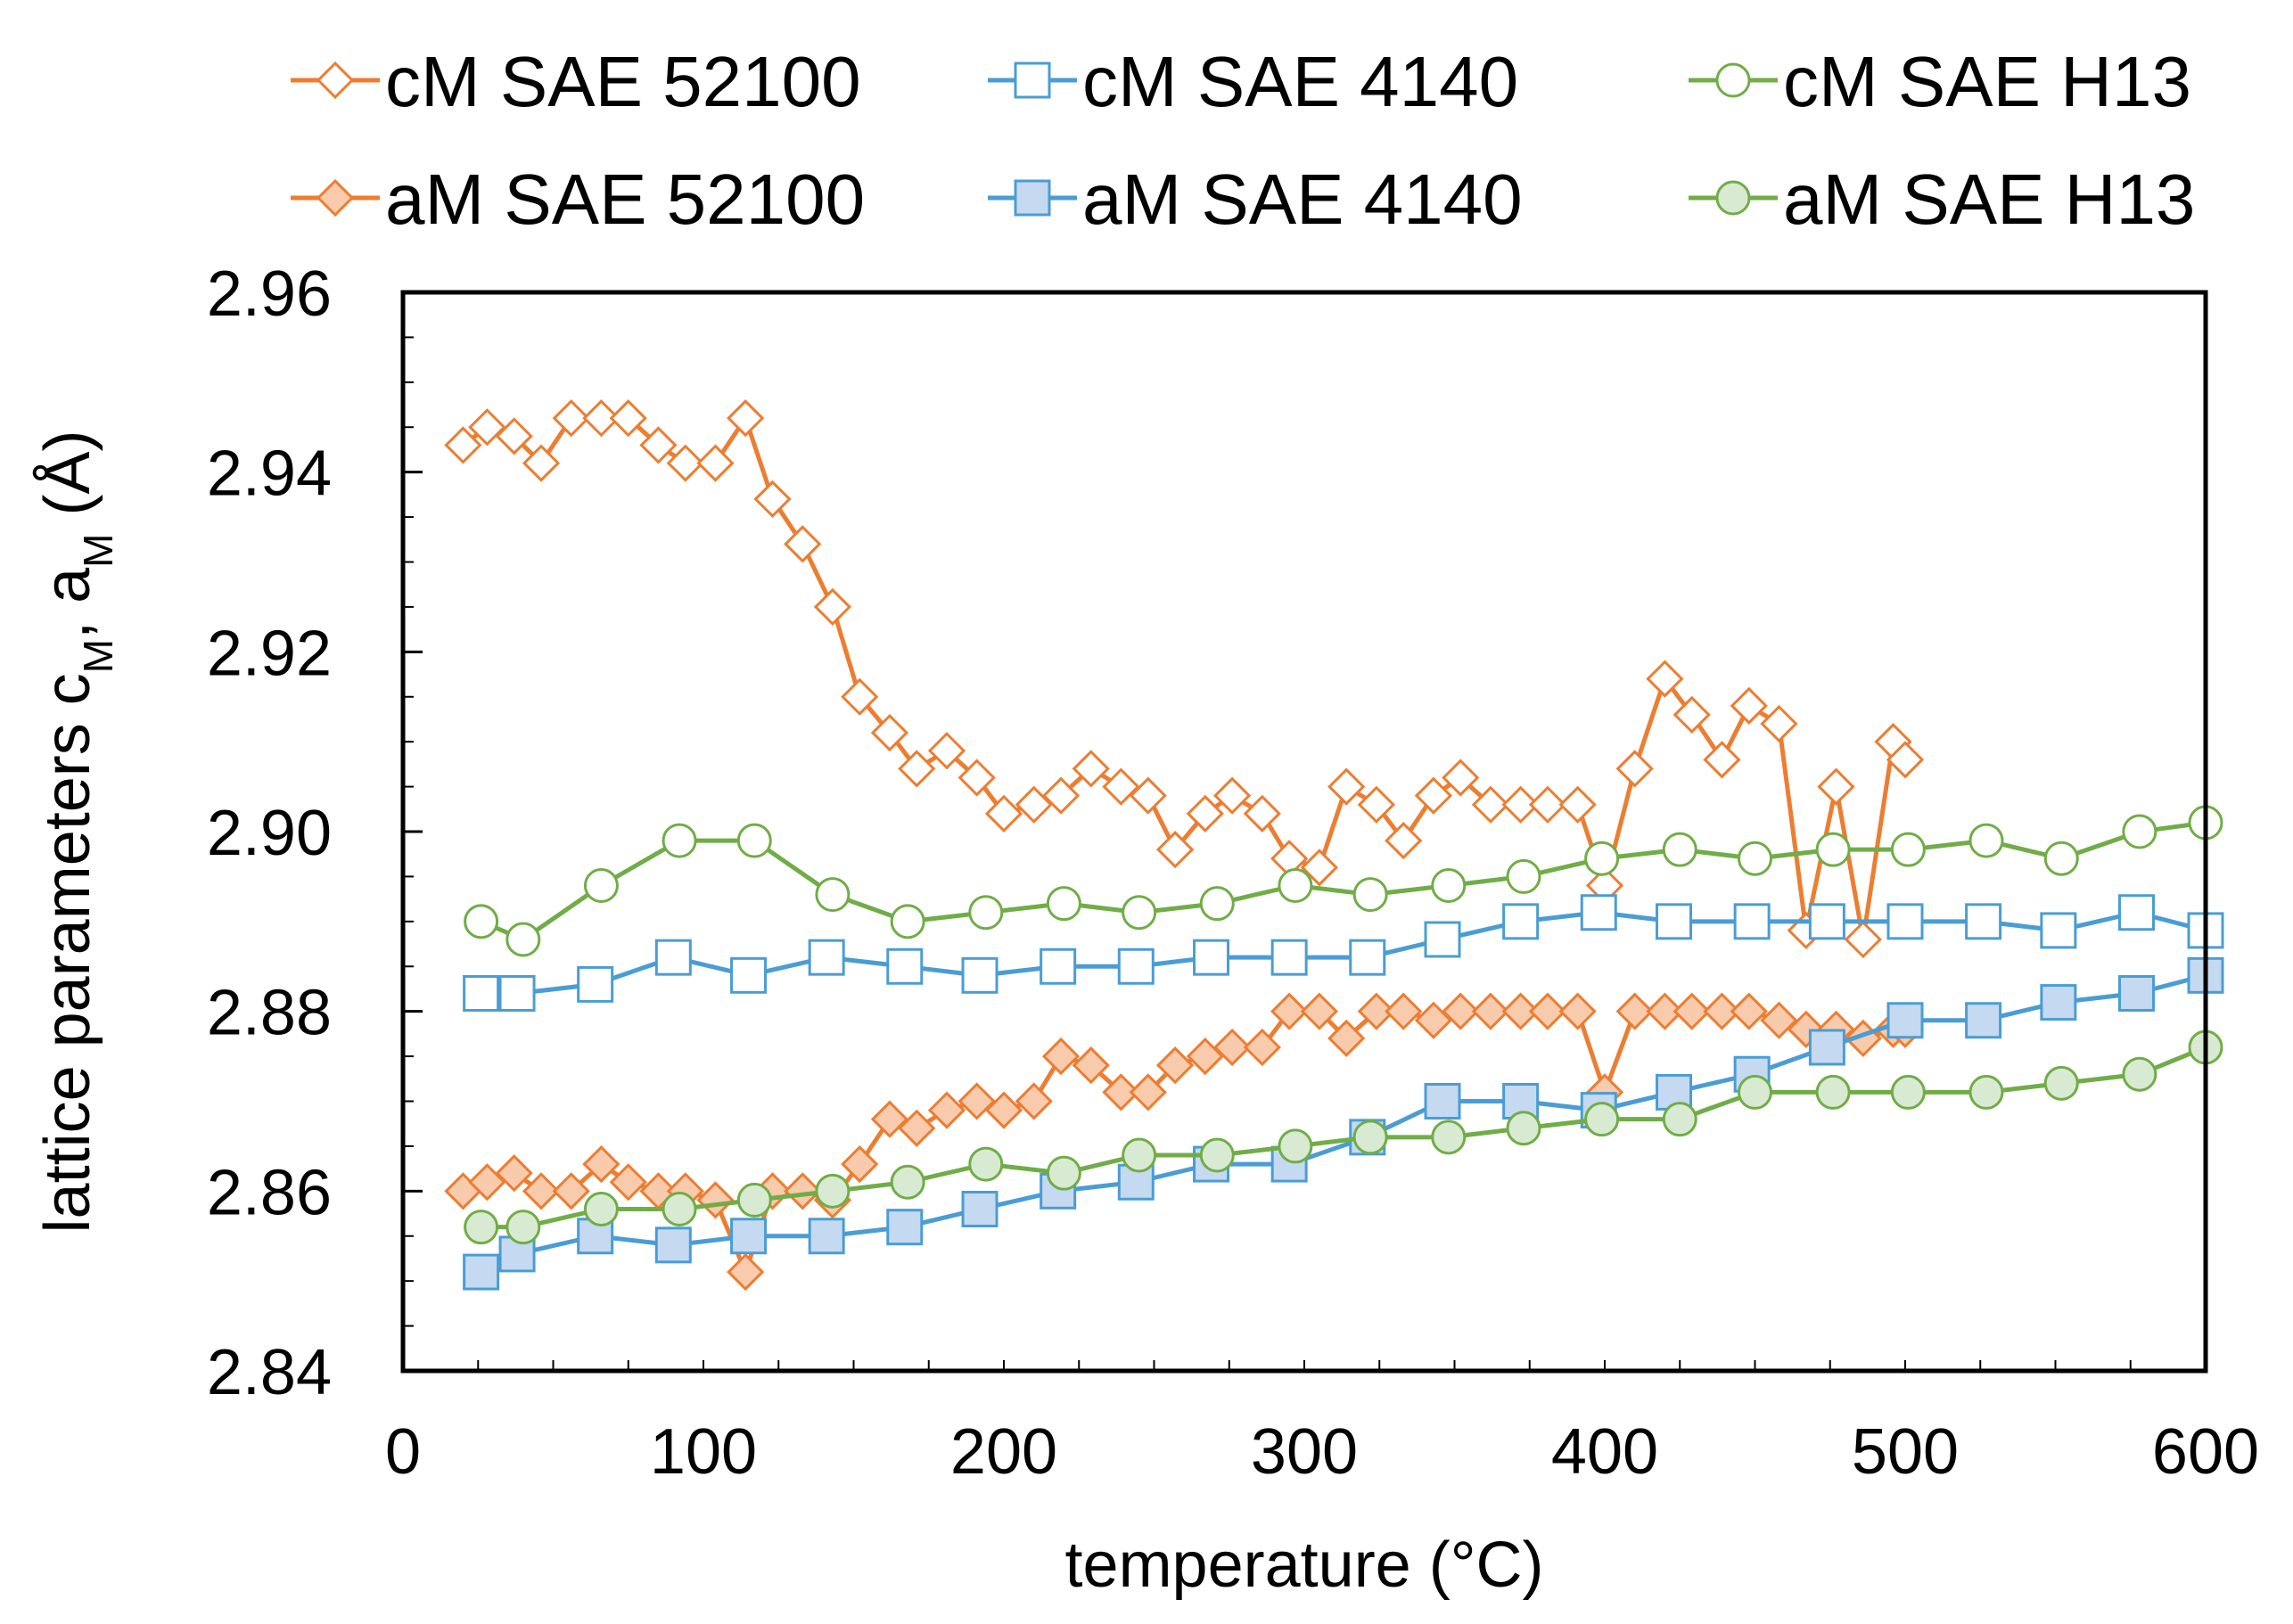 Image resolution: width=2293 pixels, height=1624 pixels. What do you see at coordinates (1004, 1452) in the screenshot?
I see `x-tick-label: 200` at bounding box center [1004, 1452].